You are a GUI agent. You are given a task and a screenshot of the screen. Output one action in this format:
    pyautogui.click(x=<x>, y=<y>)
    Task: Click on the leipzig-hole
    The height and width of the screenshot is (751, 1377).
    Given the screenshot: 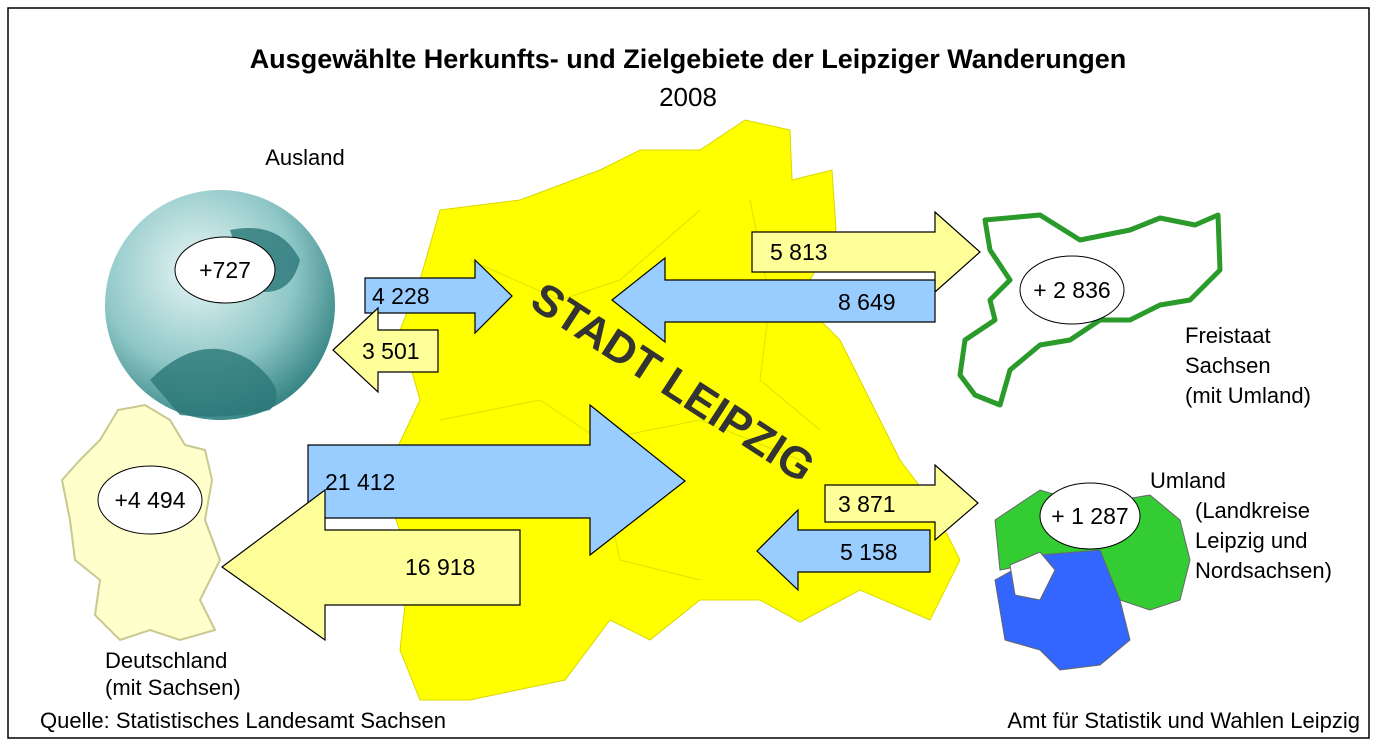 What is the action you would take?
    pyautogui.click(x=1032, y=576)
    